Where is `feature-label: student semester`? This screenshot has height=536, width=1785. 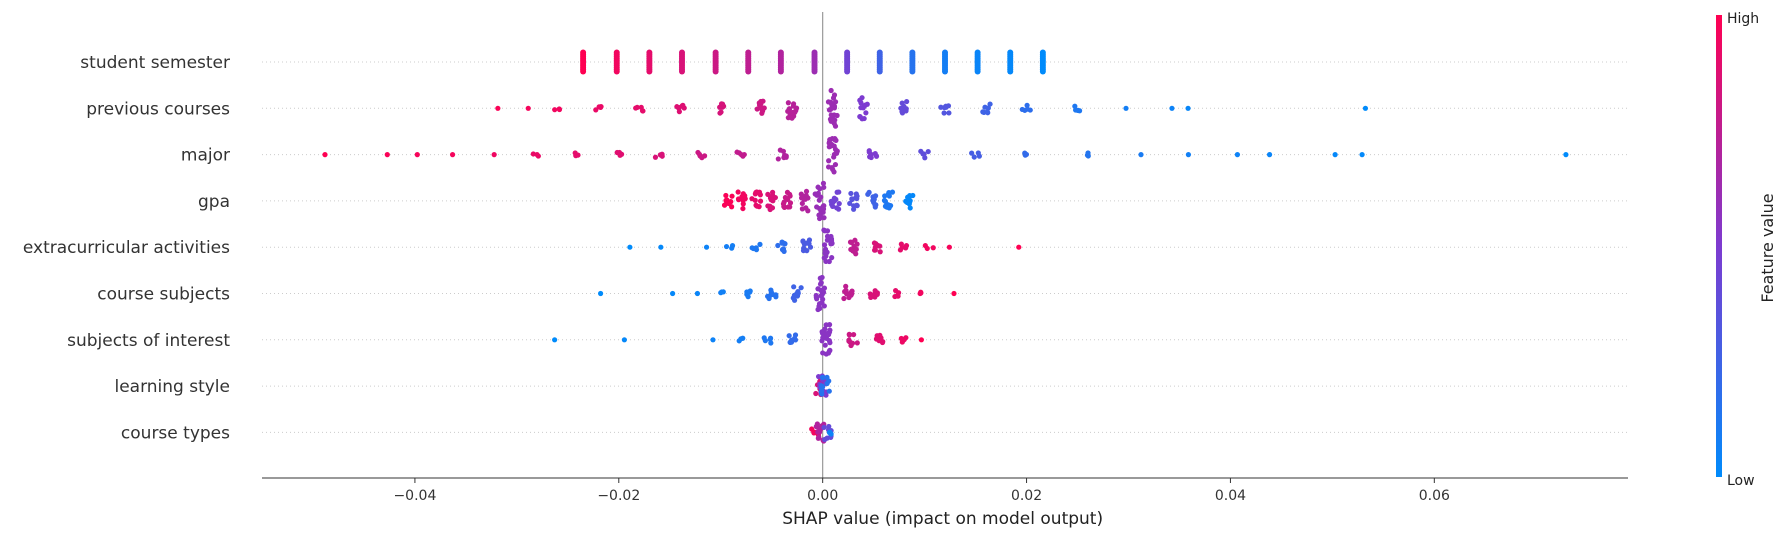 feature-label: student semester is located at coordinates (155, 63).